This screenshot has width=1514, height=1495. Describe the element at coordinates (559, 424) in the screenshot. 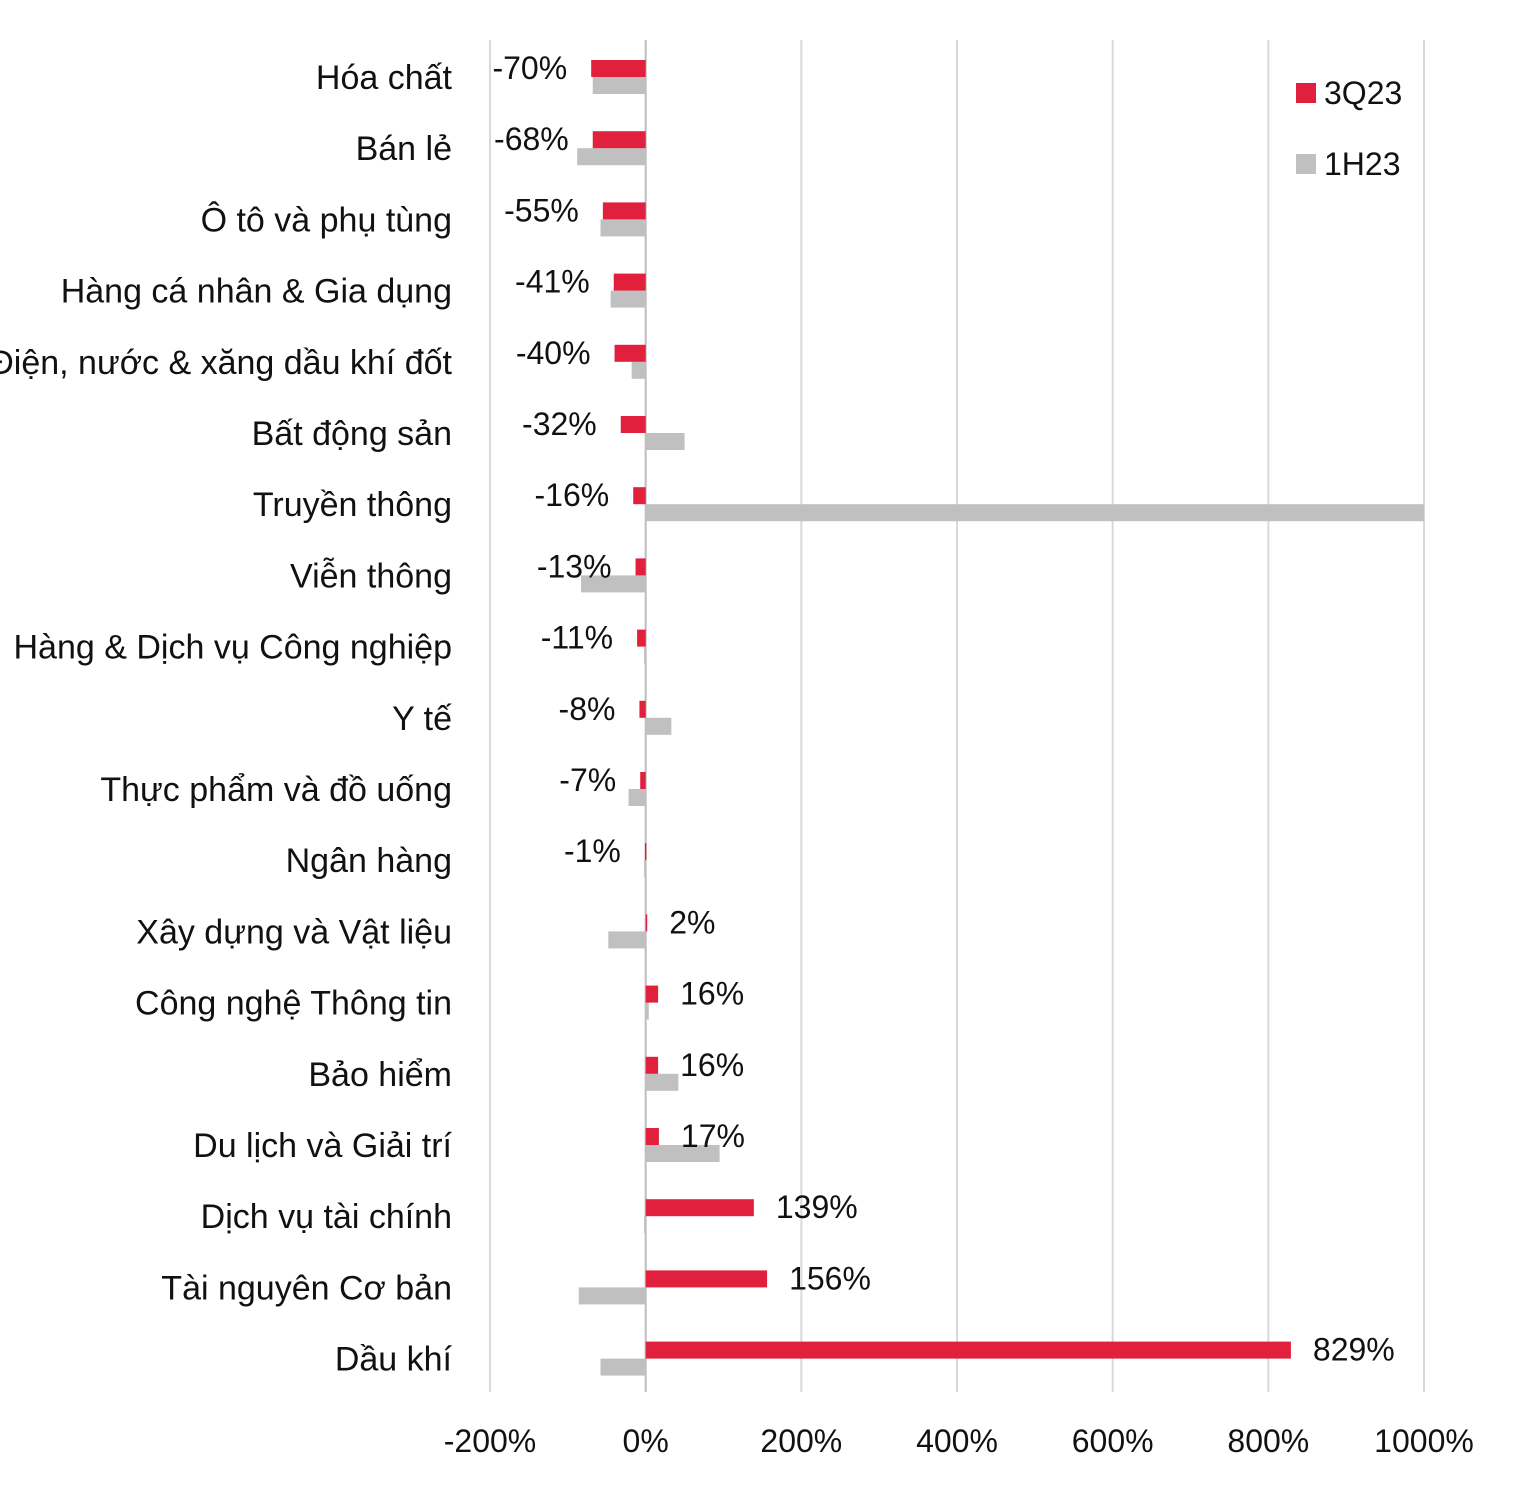

I see `data-label-3q23: -32%` at that location.